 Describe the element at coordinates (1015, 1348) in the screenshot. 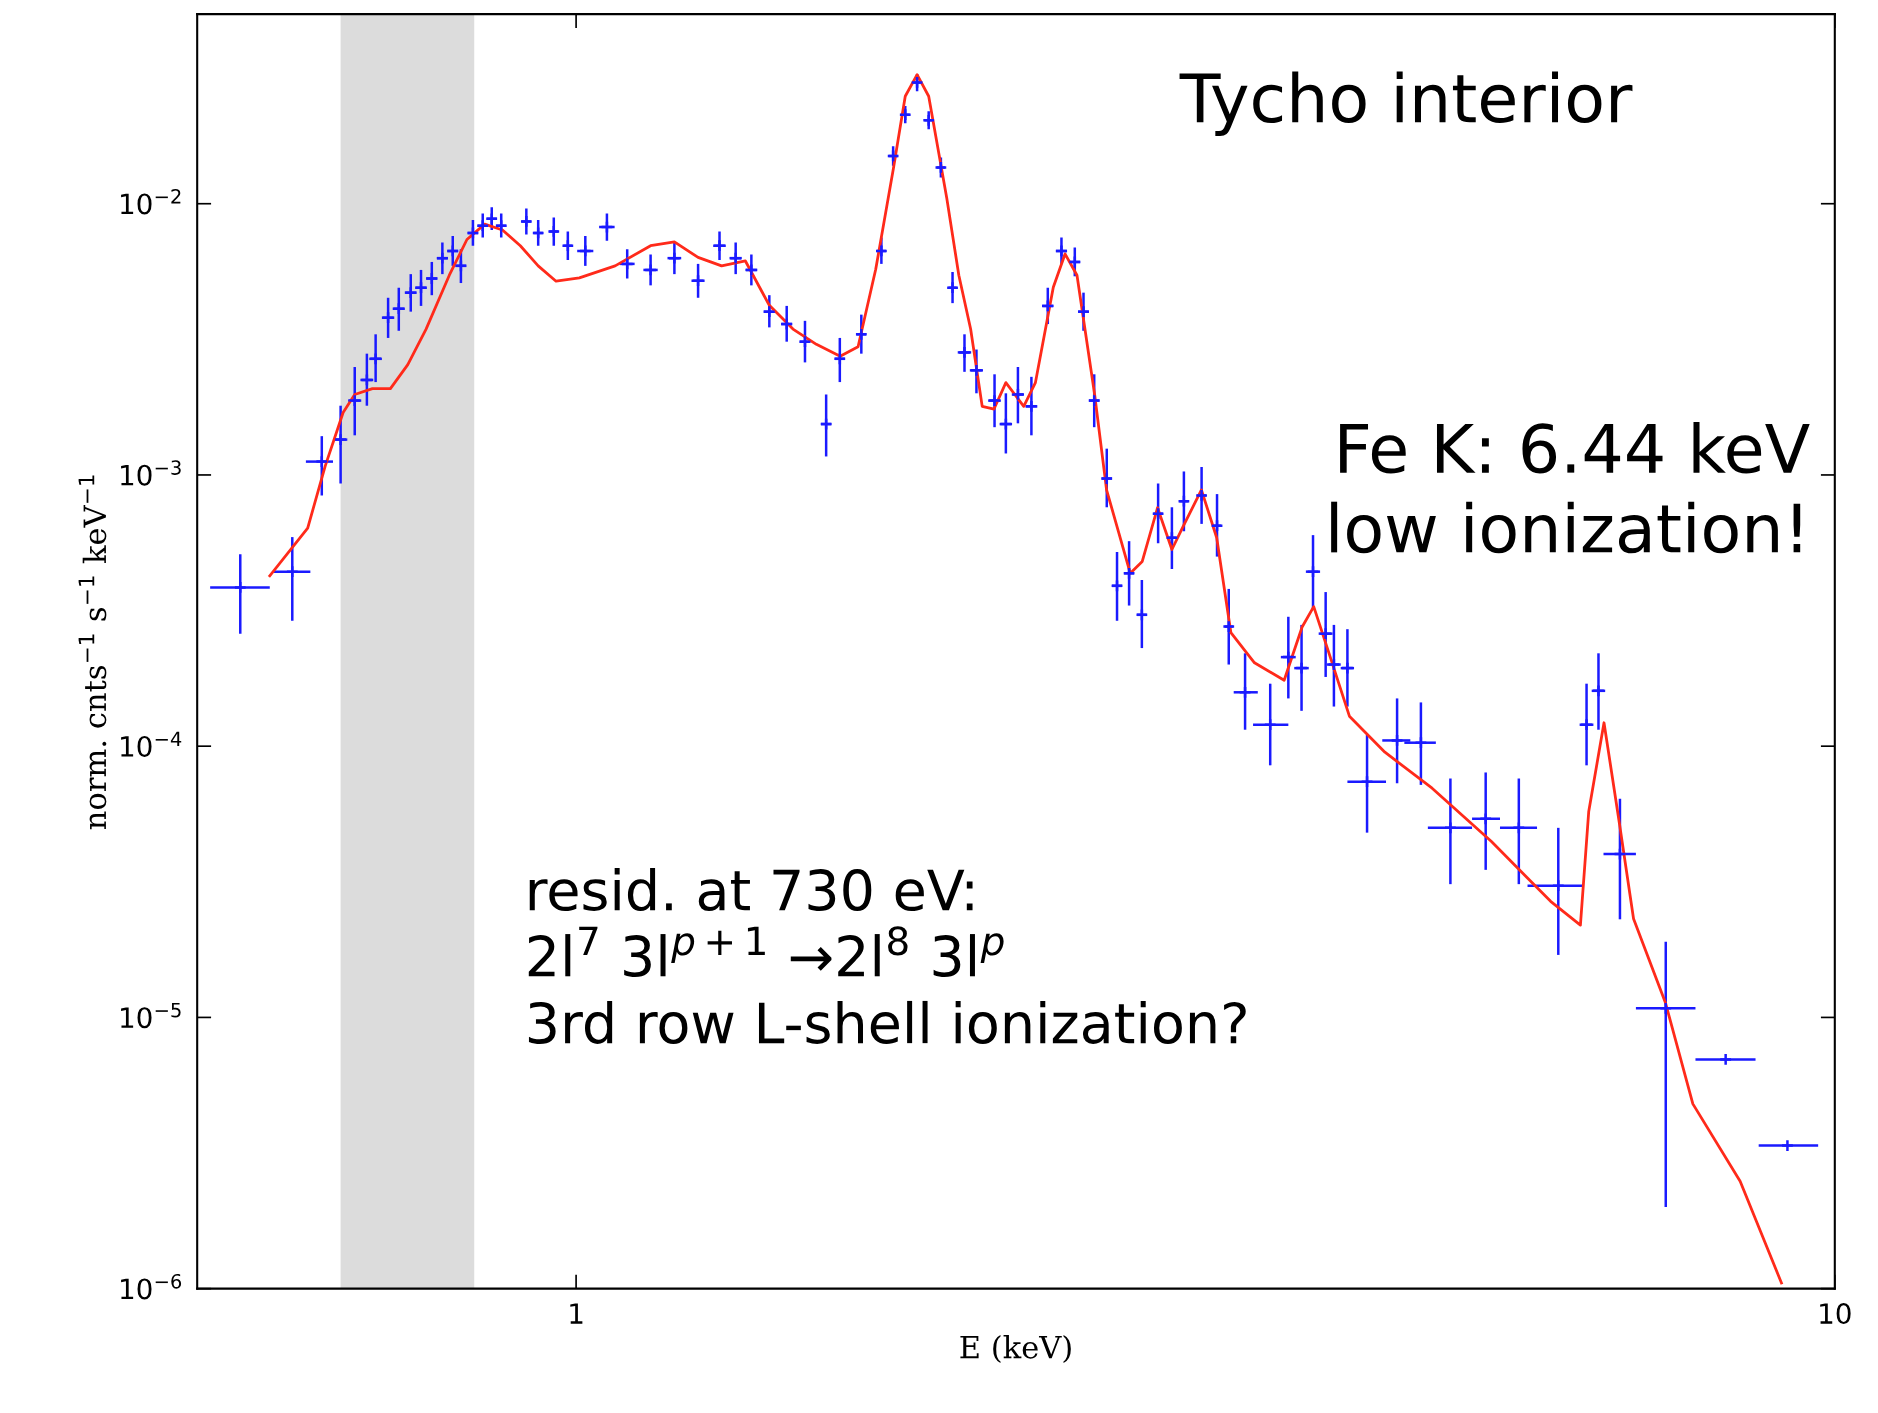

I see `x-axis-title: E (keV)` at that location.